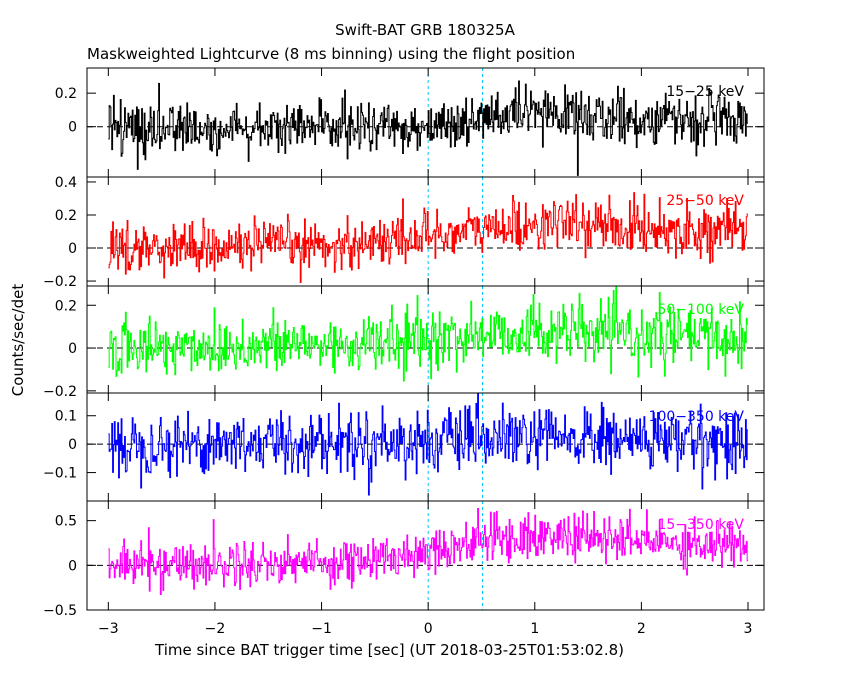 This screenshot has height=685, width=850. Describe the element at coordinates (66, 522) in the screenshot. I see `y-tick-label: 0.5` at that location.